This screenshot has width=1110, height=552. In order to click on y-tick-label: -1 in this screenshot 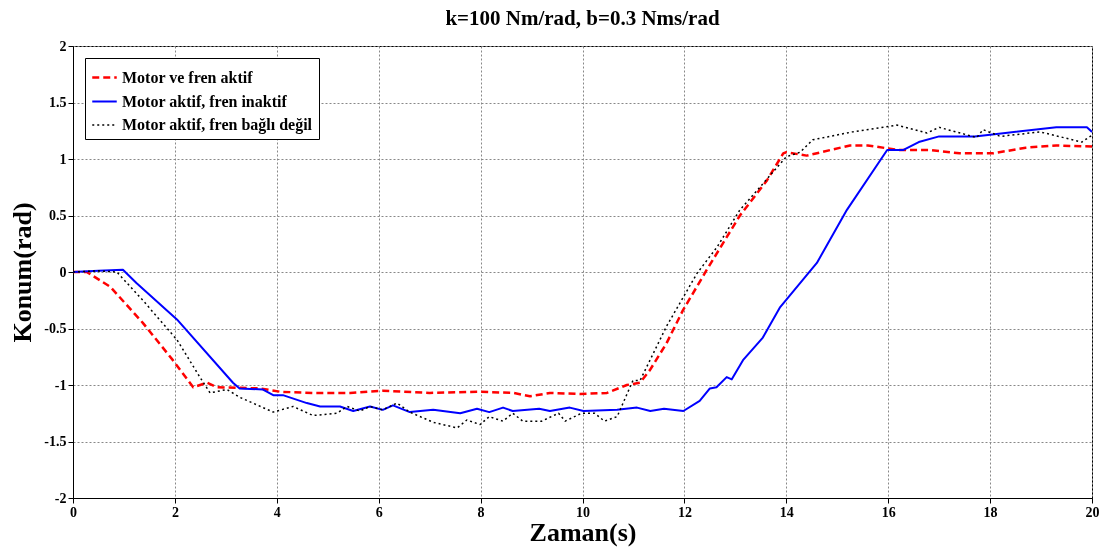, I will do `click(60, 385)`.